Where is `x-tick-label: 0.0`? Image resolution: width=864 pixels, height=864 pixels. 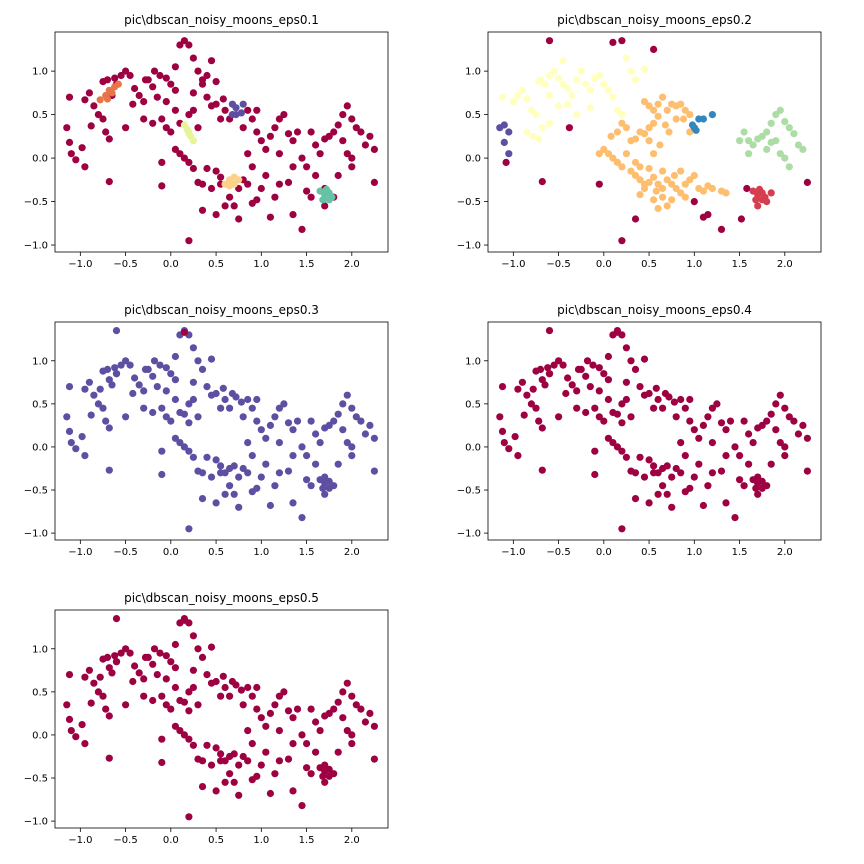
x-tick-label: 0.0 is located at coordinates (171, 552).